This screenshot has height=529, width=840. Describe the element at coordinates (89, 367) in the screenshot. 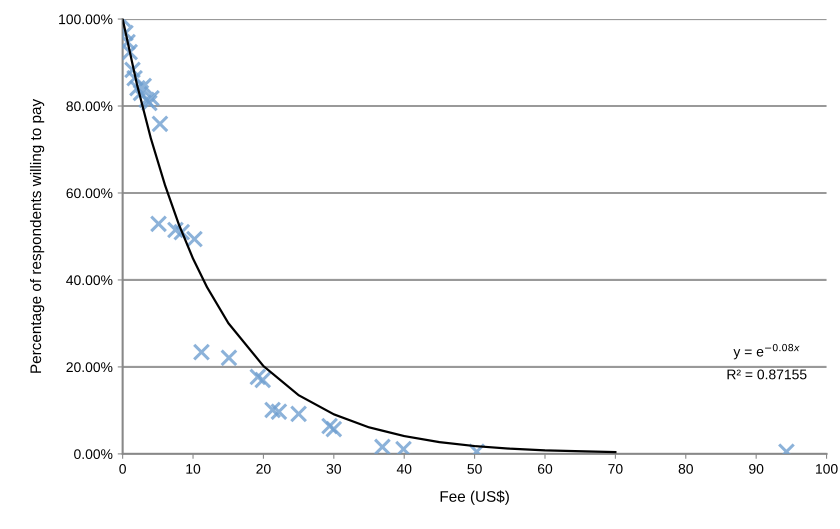

I see `y-tick-label: 20.00%` at that location.